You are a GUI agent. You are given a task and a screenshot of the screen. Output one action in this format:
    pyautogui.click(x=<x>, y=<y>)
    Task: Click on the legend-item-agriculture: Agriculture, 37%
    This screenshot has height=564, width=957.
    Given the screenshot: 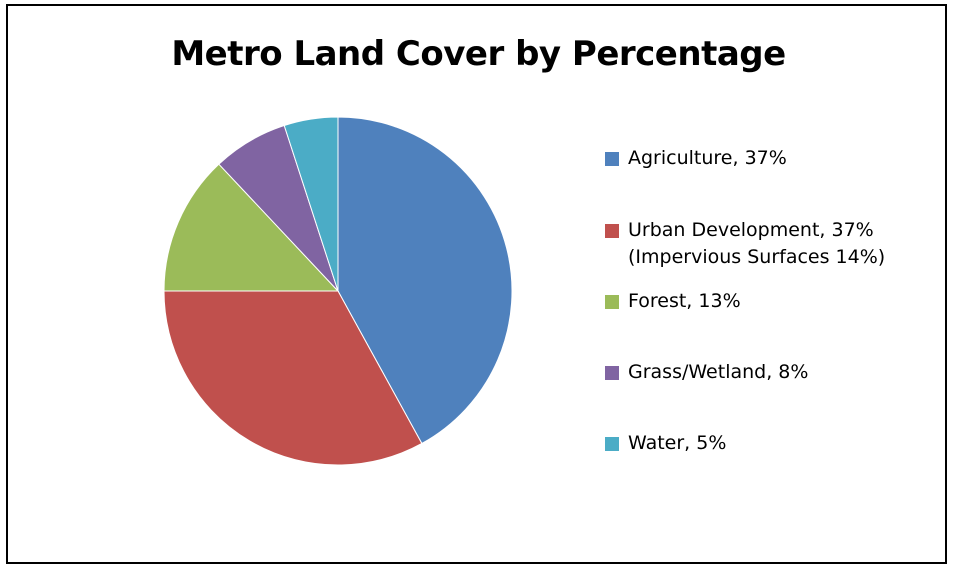 What is the action you would take?
    pyautogui.click(x=696, y=158)
    